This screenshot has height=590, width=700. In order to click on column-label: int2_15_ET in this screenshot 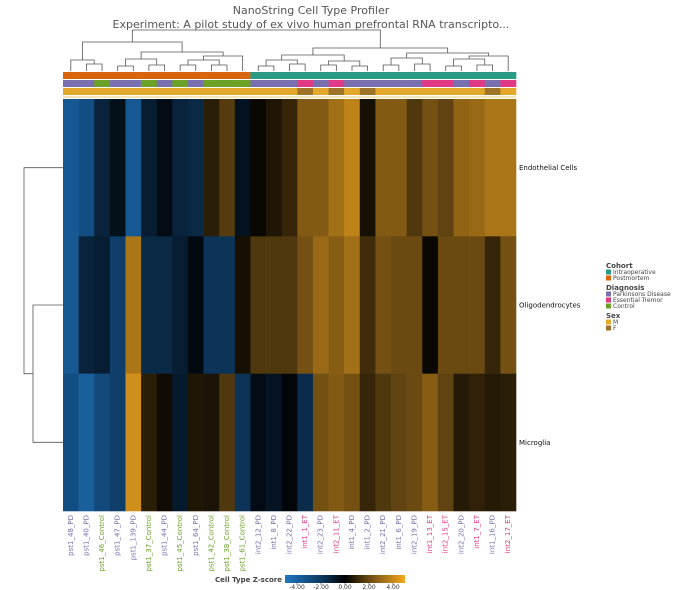, I will do `click(446, 533)`.